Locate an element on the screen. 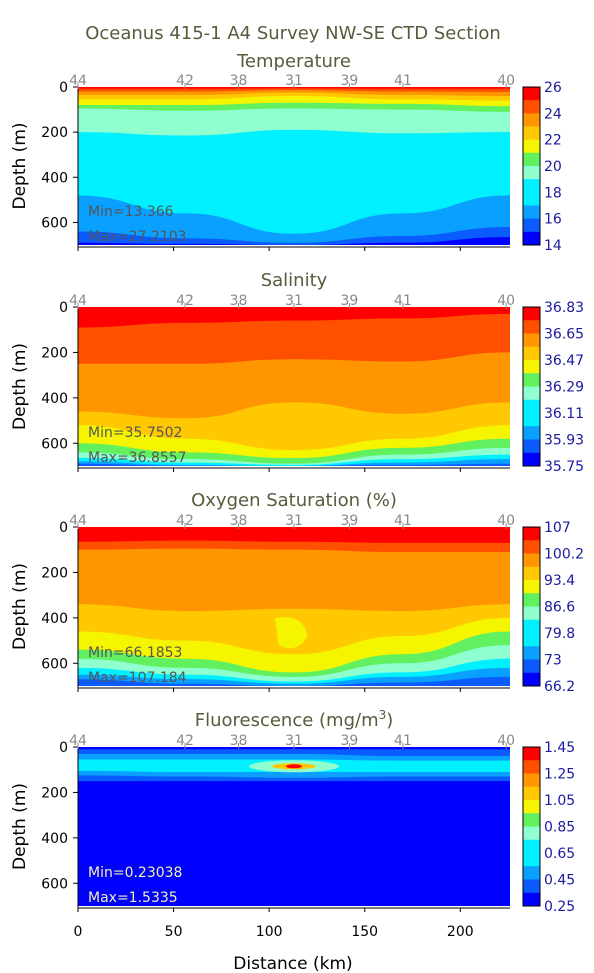 The image size is (594, 973). colorbar-label: 93.4 is located at coordinates (559, 581).